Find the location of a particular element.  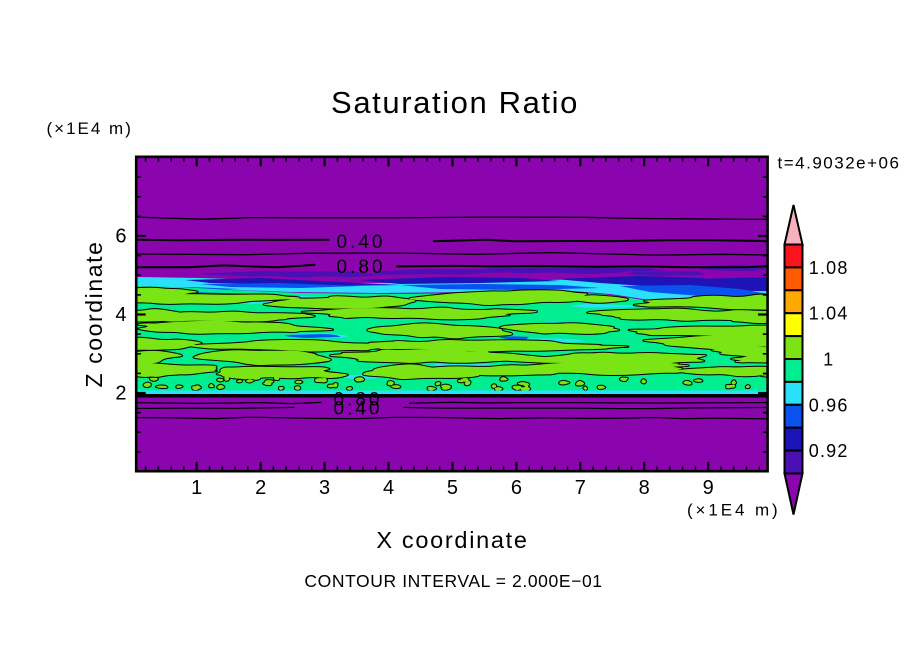

svg-text: 8 is located at coordinates (644, 488).